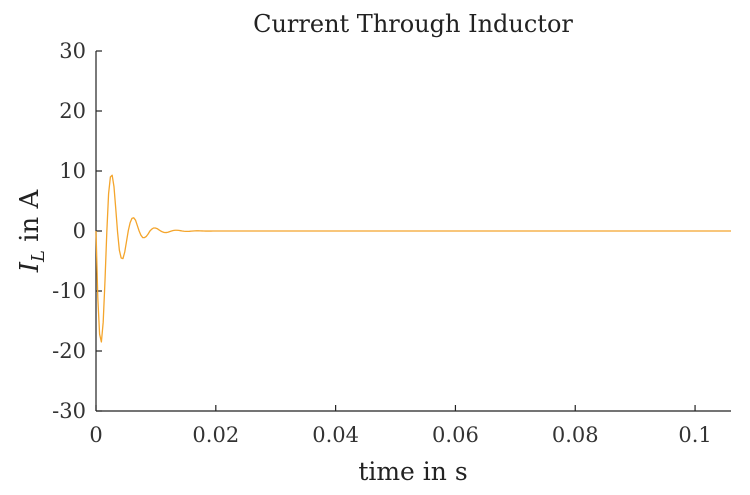 This screenshot has height=495, width=750. I want to click on y-tick-label: -20, so click(69, 351).